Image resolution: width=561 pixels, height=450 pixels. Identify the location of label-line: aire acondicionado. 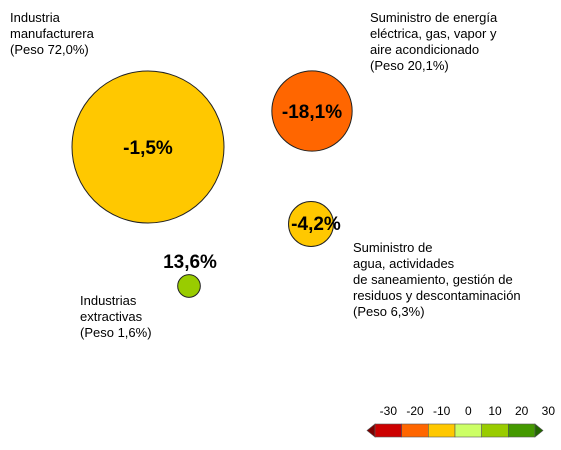
(425, 49).